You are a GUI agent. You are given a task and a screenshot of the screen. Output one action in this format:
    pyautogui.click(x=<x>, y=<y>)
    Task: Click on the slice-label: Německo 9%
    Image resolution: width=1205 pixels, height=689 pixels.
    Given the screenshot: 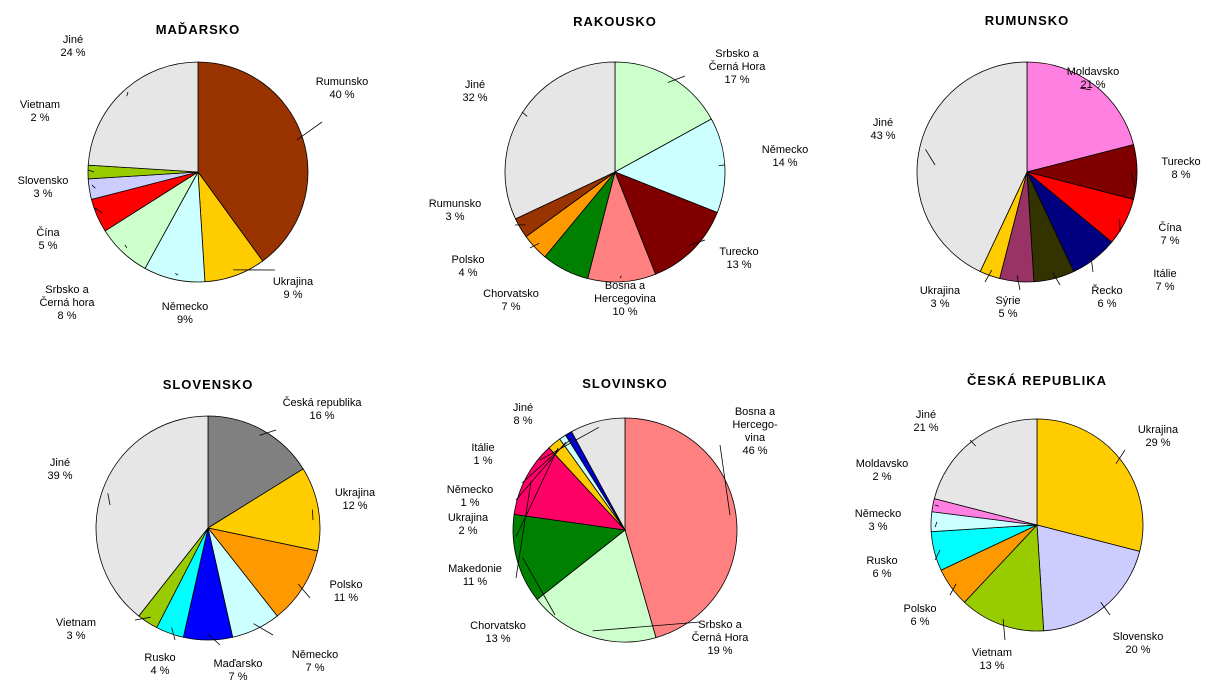 What is the action you would take?
    pyautogui.click(x=185, y=313)
    